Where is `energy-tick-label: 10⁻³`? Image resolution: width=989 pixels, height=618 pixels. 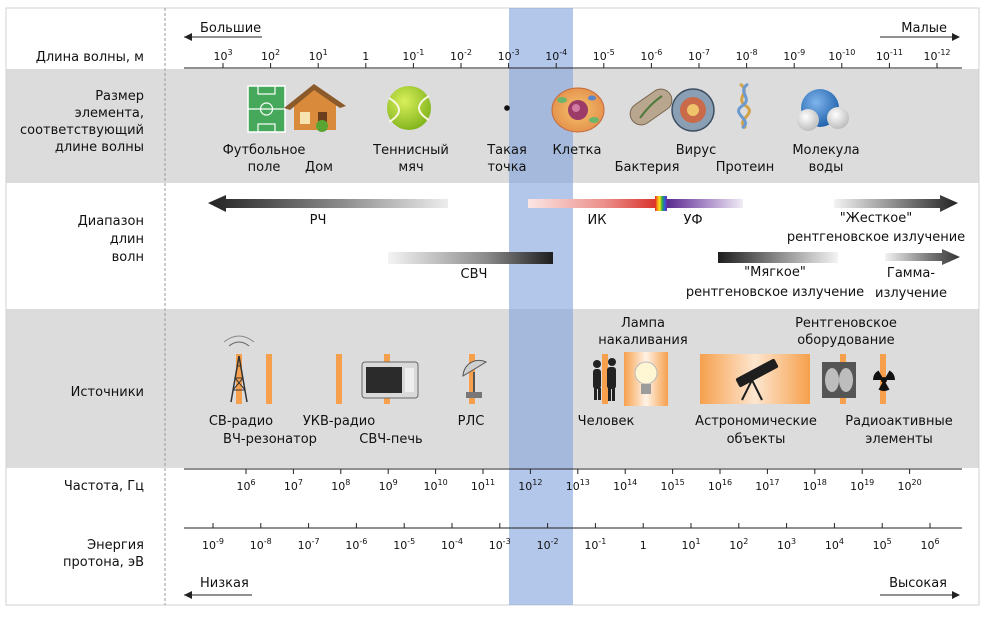 energy-tick-label: 10⁻³ is located at coordinates (500, 544).